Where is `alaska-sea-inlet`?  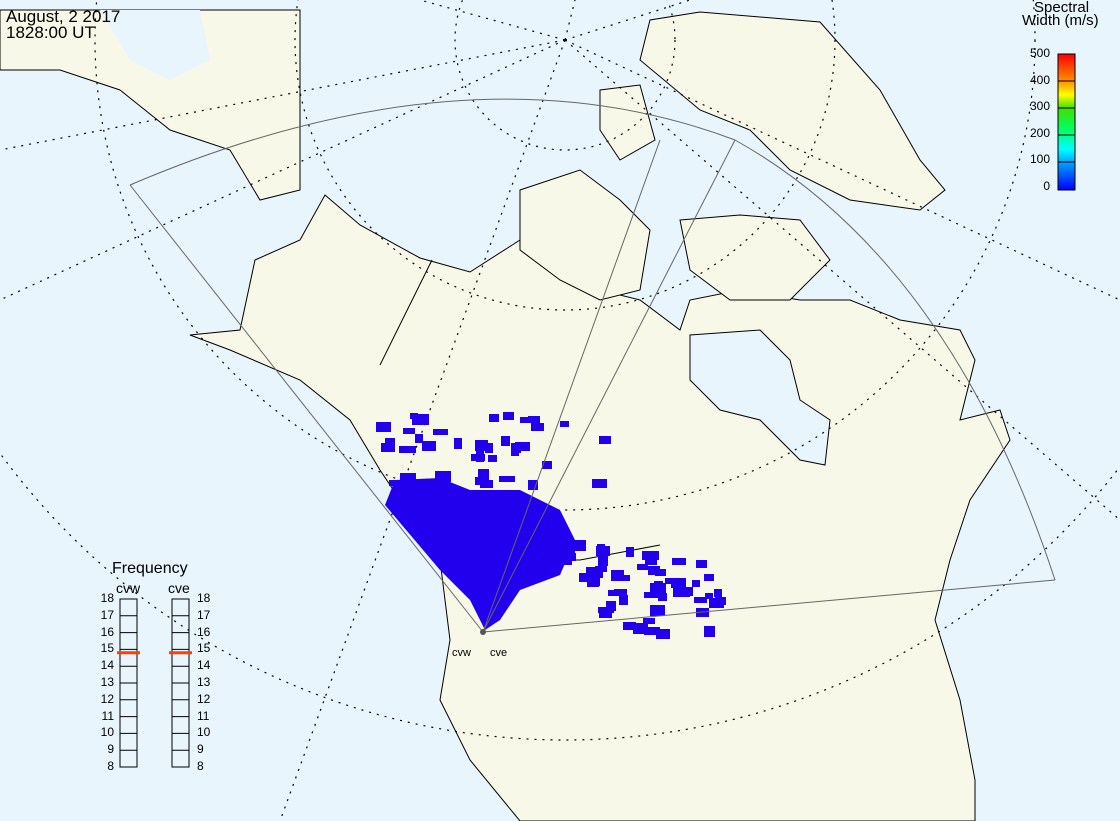 alaska-sea-inlet is located at coordinates (155, 45).